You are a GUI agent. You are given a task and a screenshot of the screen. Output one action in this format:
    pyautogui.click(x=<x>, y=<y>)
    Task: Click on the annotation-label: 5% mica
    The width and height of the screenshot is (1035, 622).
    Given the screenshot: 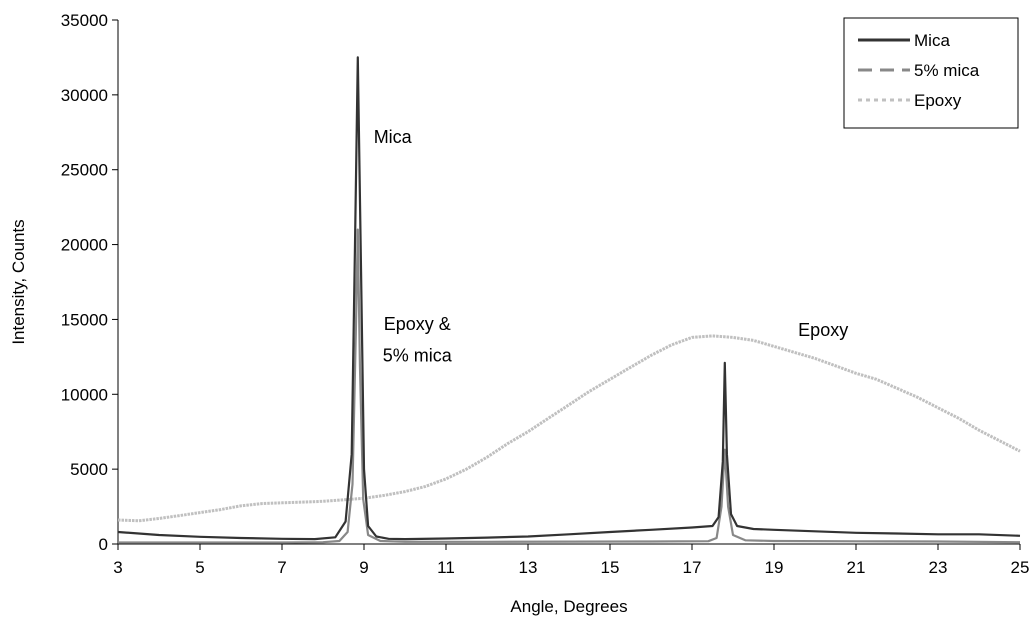 What is the action you would take?
    pyautogui.click(x=418, y=355)
    